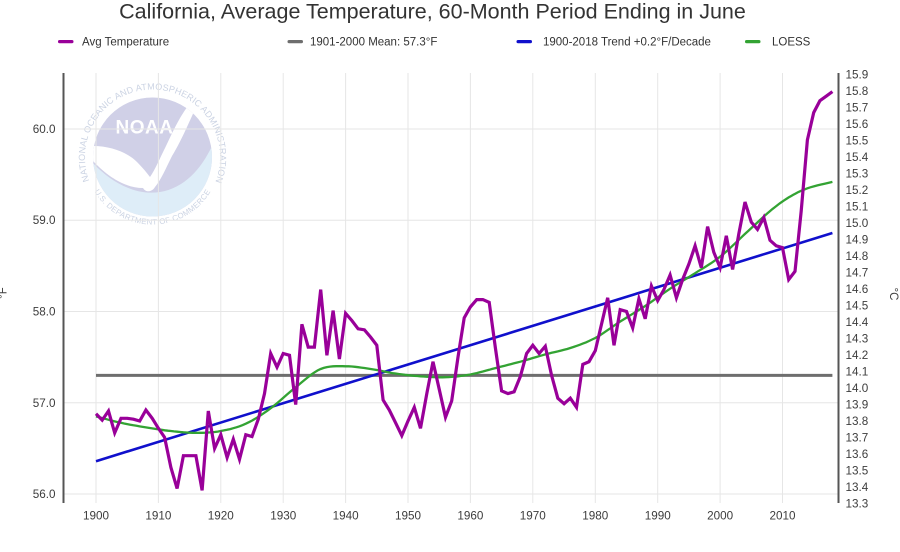  I want to click on svg-text: 15.3, so click(857, 174).